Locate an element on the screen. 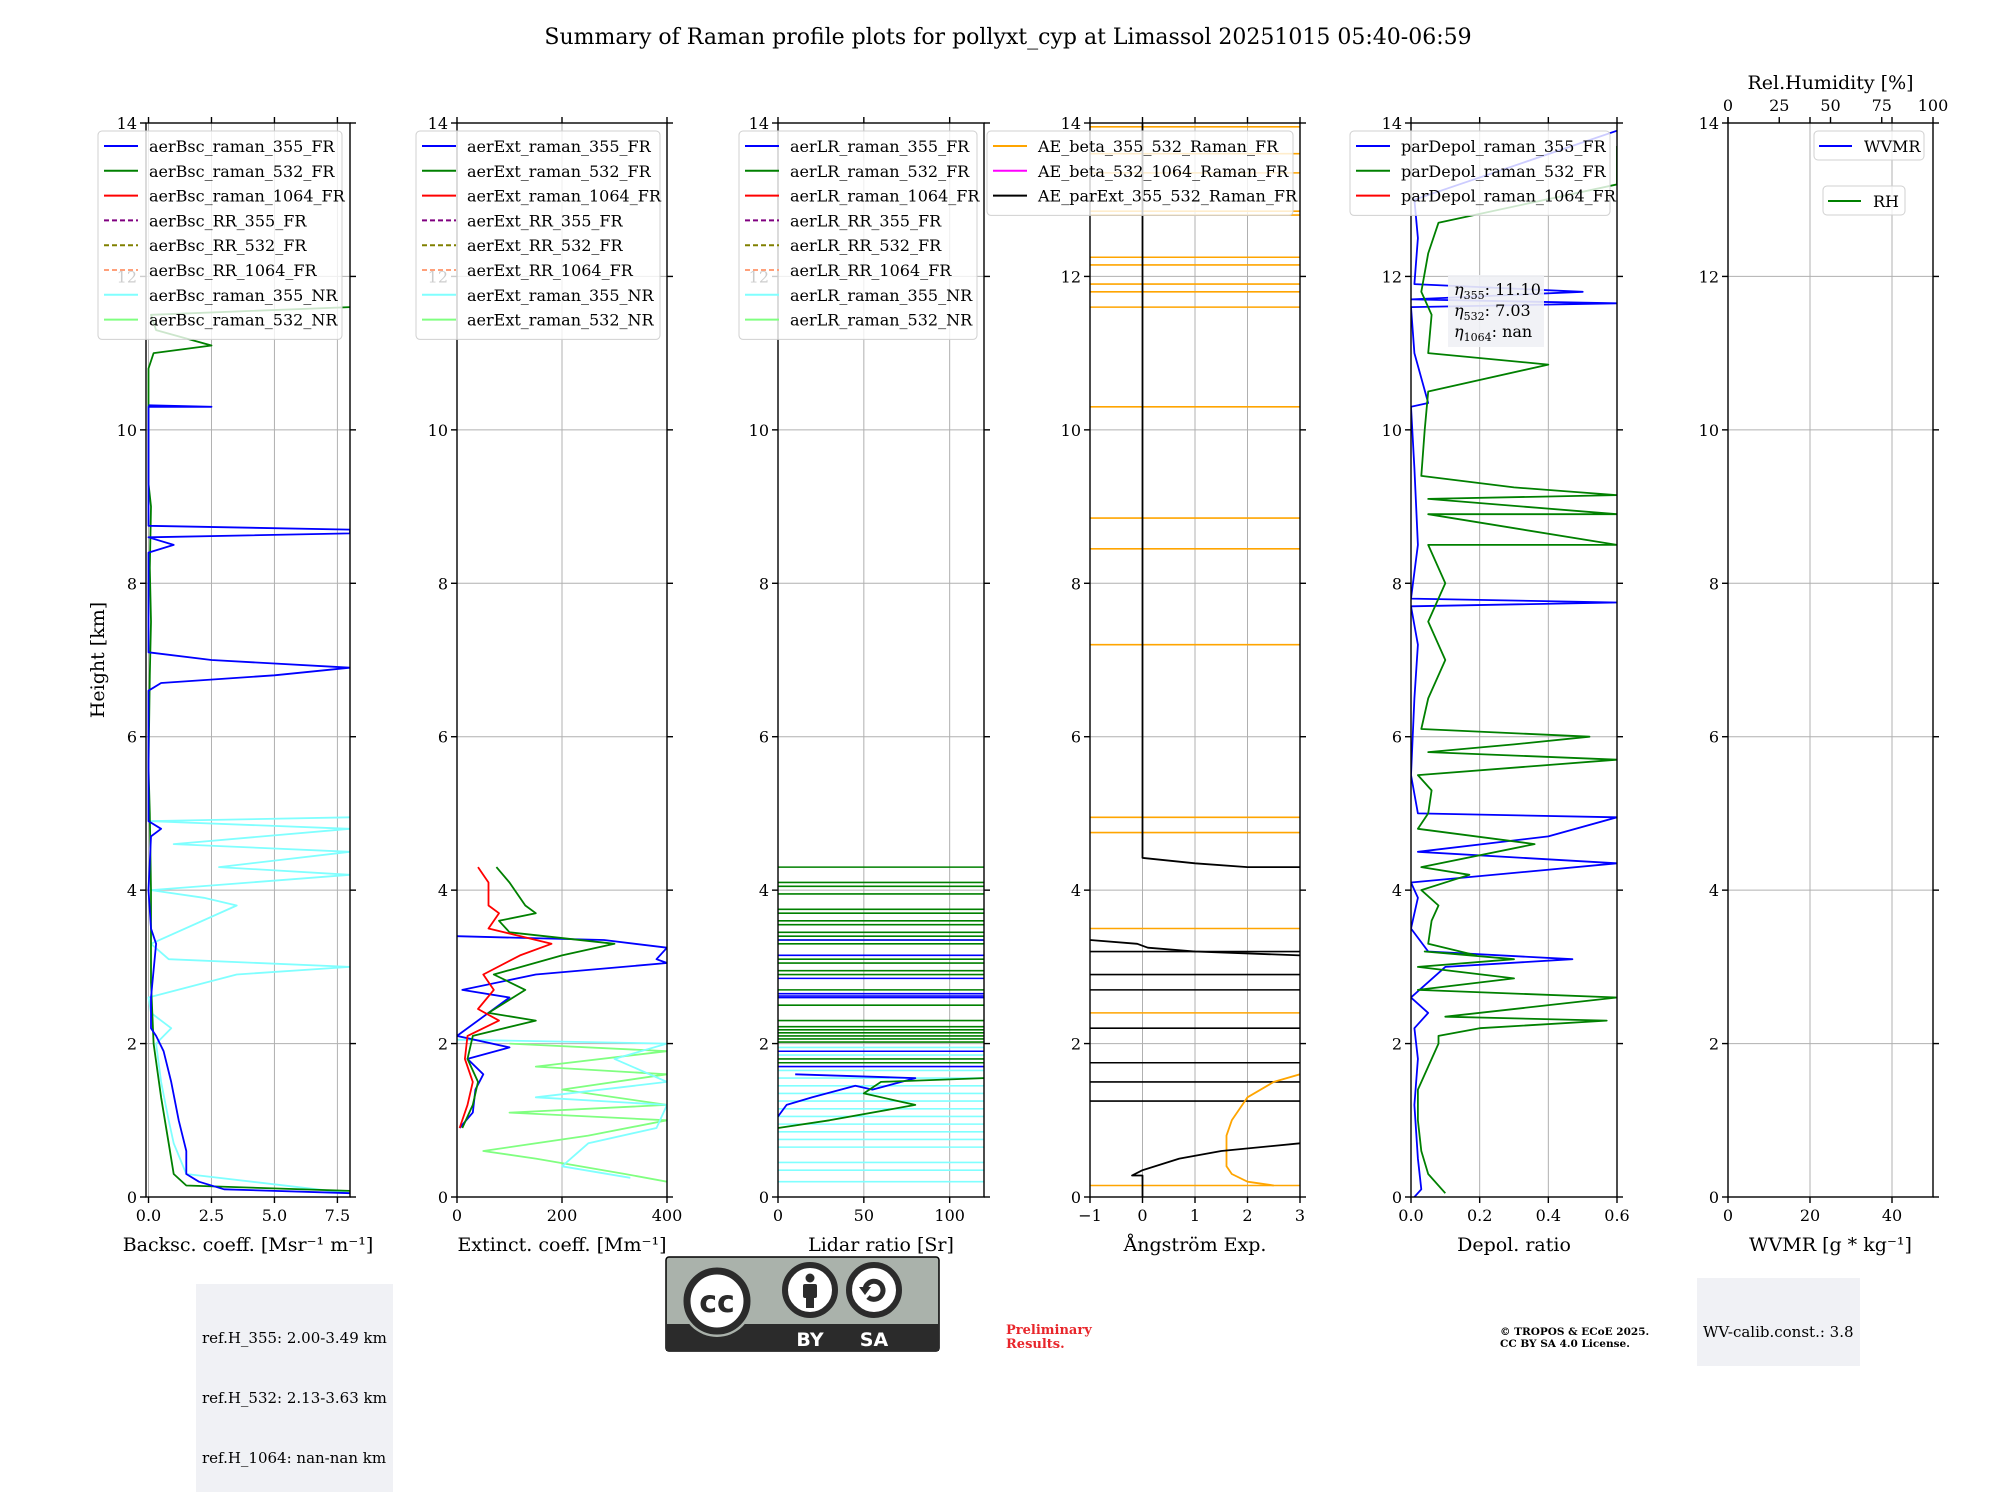 This screenshot has width=2000, height=1492. x-tick-label: 7.5 is located at coordinates (337, 1215).